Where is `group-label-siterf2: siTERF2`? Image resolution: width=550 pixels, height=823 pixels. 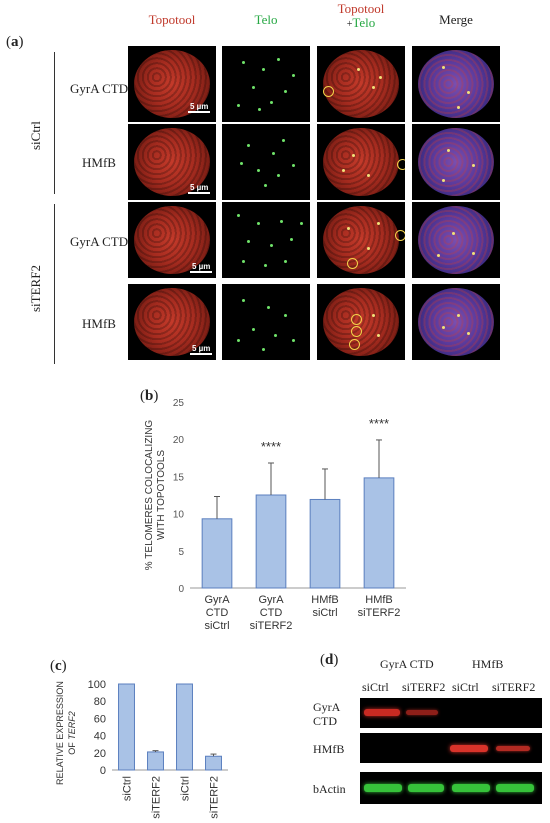 group-label-siterf2: siTERF2 is located at coordinates (35, 288).